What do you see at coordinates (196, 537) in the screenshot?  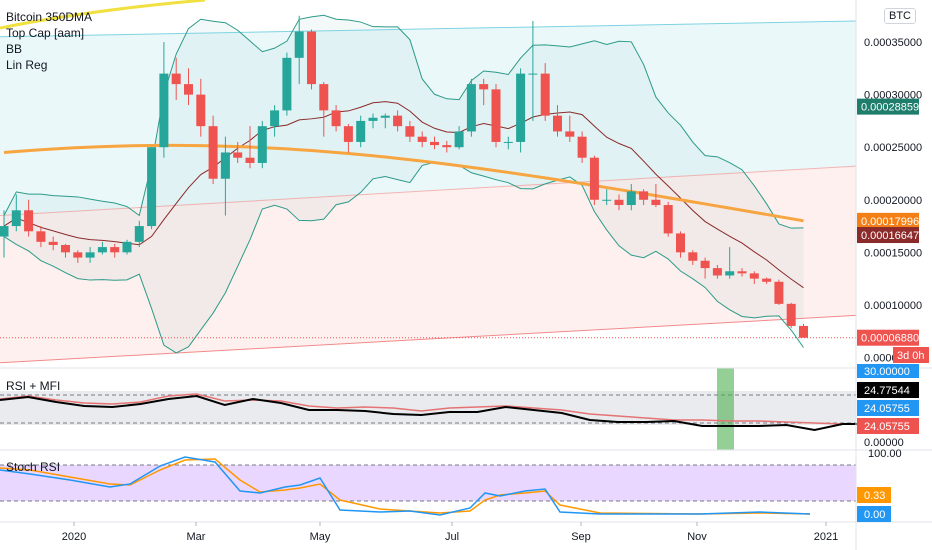 I see `time-tick-label: Mar` at bounding box center [196, 537].